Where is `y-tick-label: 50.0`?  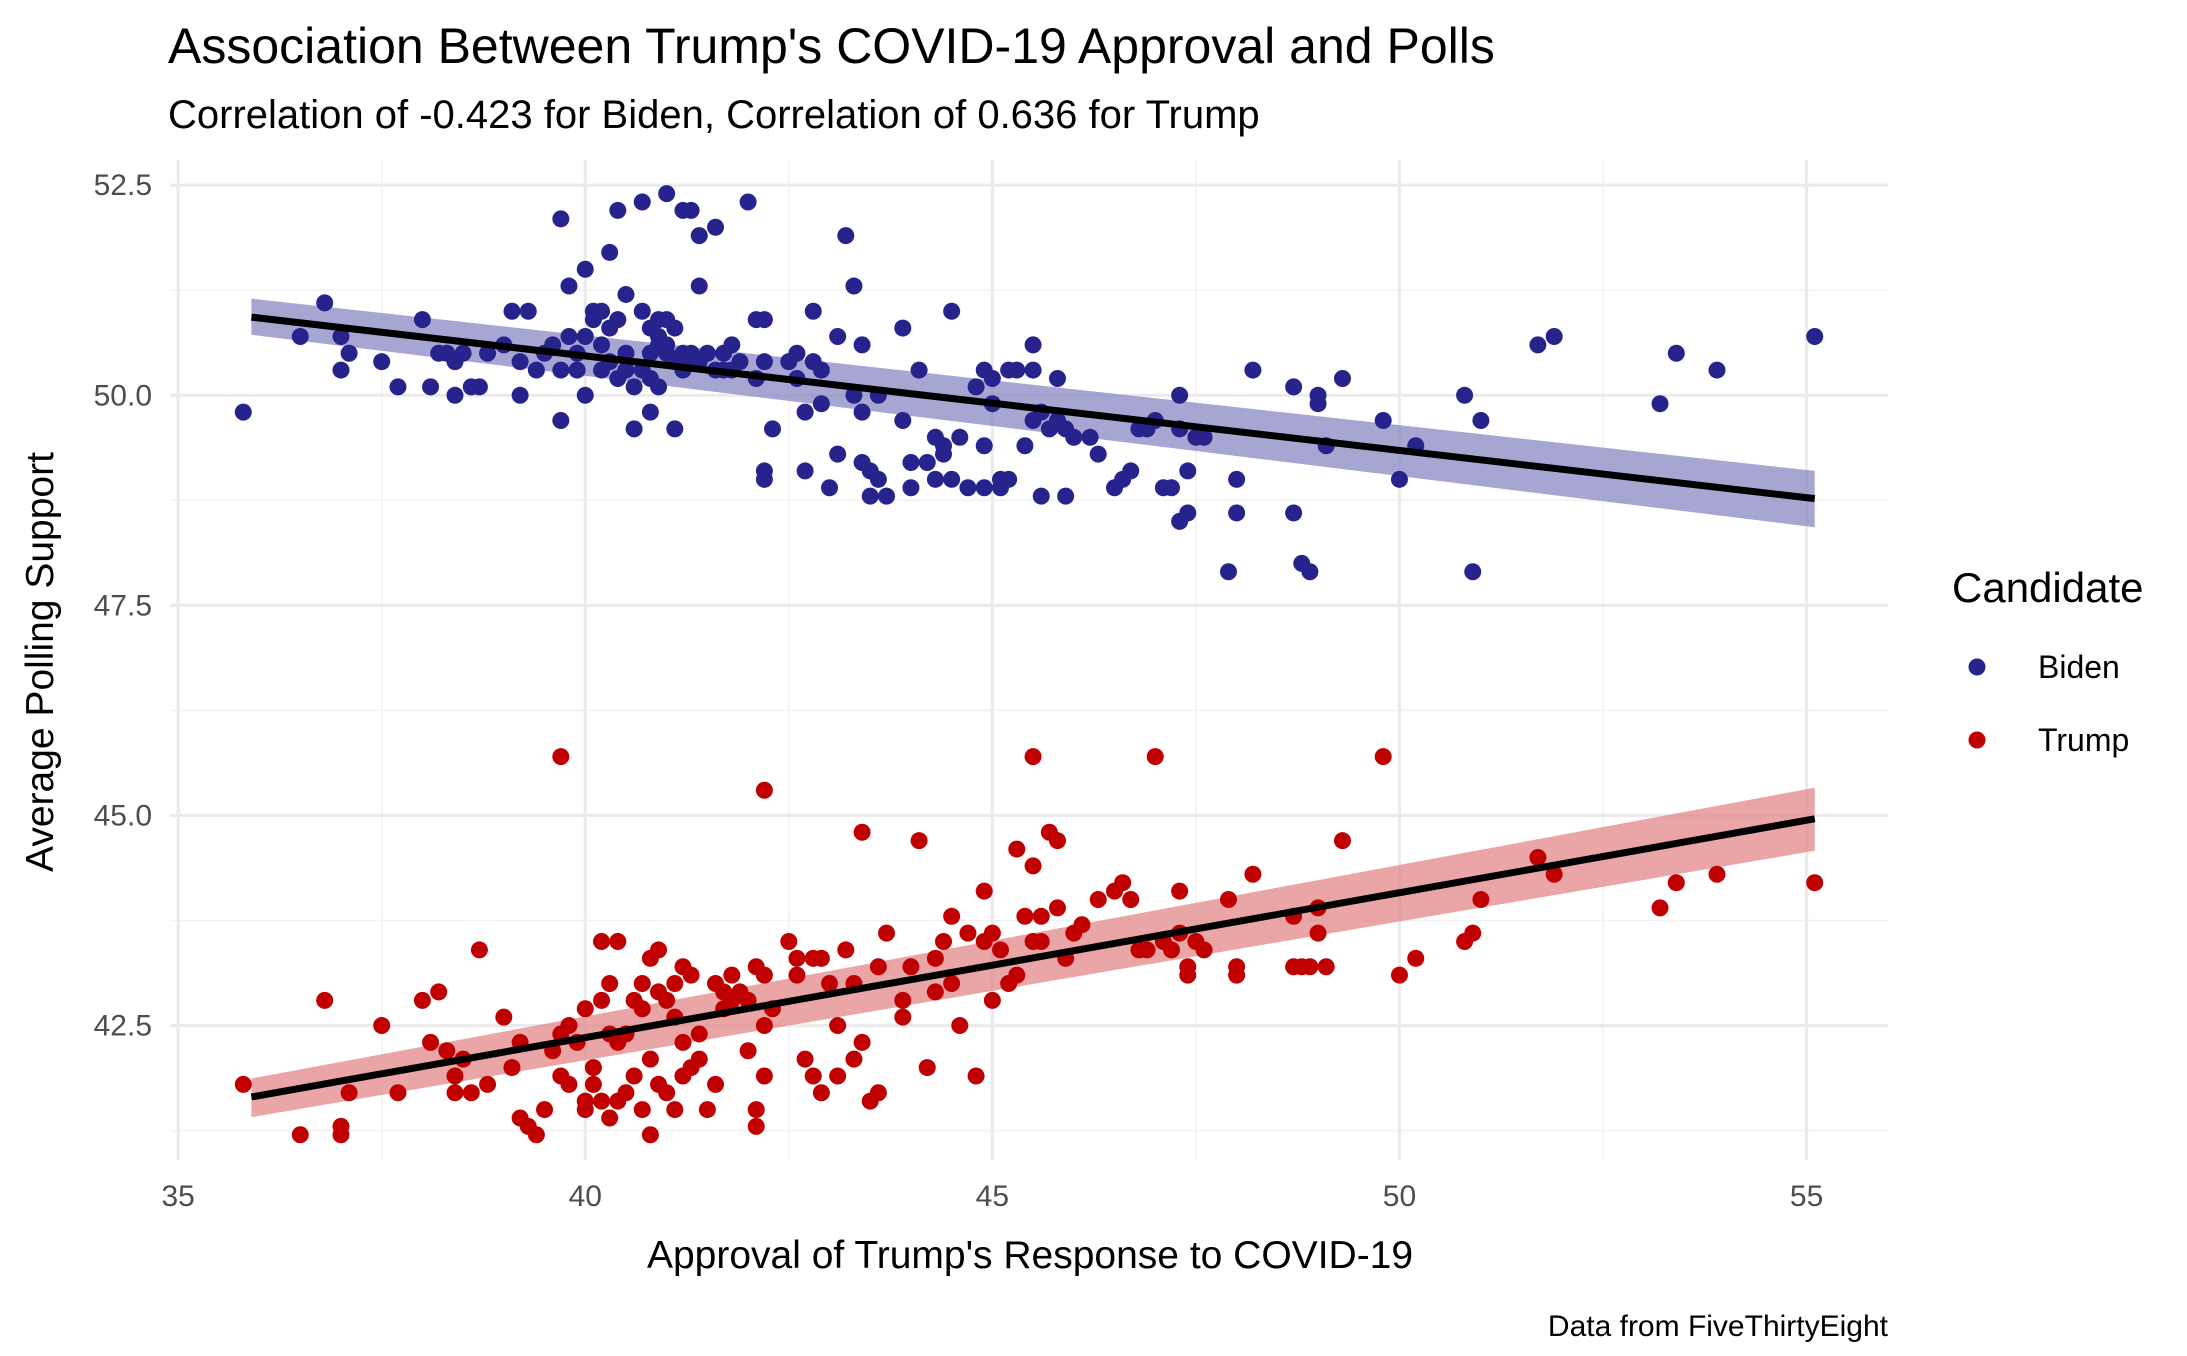
y-tick-label: 50.0 is located at coordinates (123, 395).